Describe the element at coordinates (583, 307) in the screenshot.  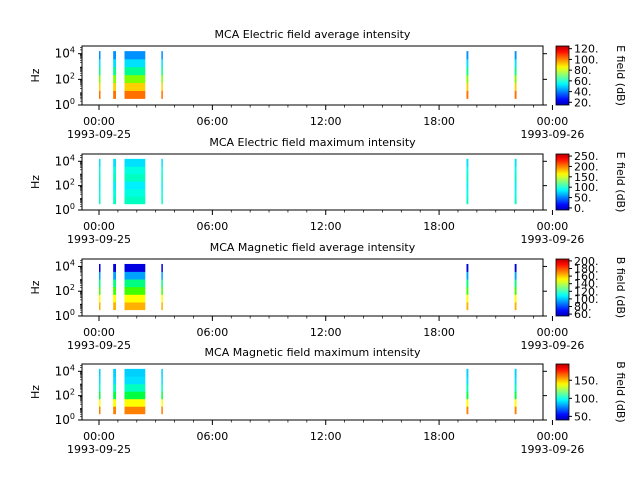
I see `colorbar-tick-label: 80.` at that location.